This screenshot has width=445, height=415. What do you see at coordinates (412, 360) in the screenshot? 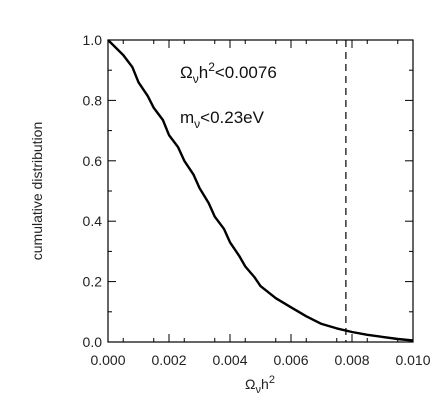
I see `x-tick-label: 0.010` at bounding box center [412, 360].